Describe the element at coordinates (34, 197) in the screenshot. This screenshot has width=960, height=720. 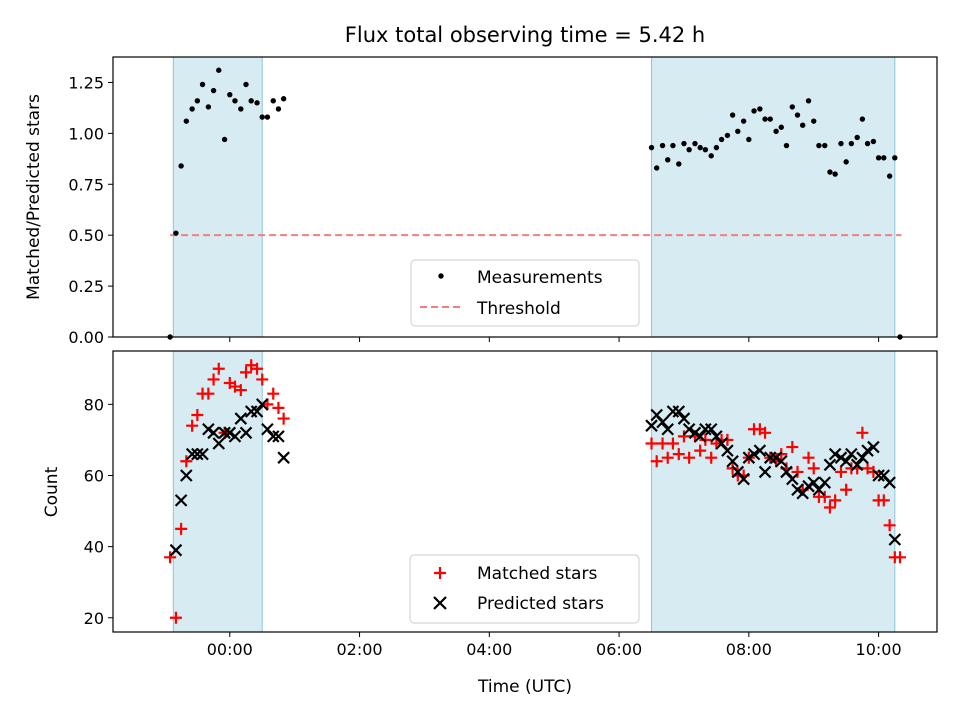
I see `top-y-axis-label: Matched/Predicted stars` at that location.